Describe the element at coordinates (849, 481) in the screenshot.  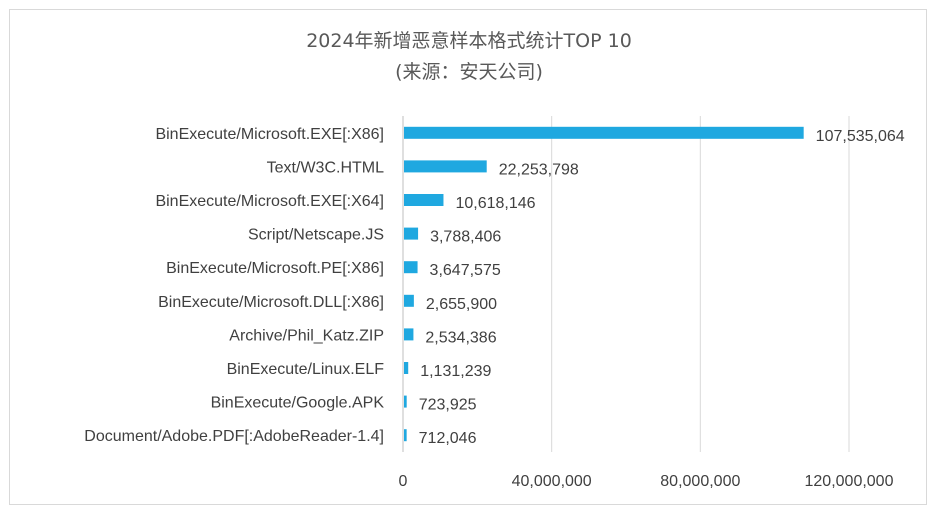
I see `x-tick-label: 120,000,000` at that location.